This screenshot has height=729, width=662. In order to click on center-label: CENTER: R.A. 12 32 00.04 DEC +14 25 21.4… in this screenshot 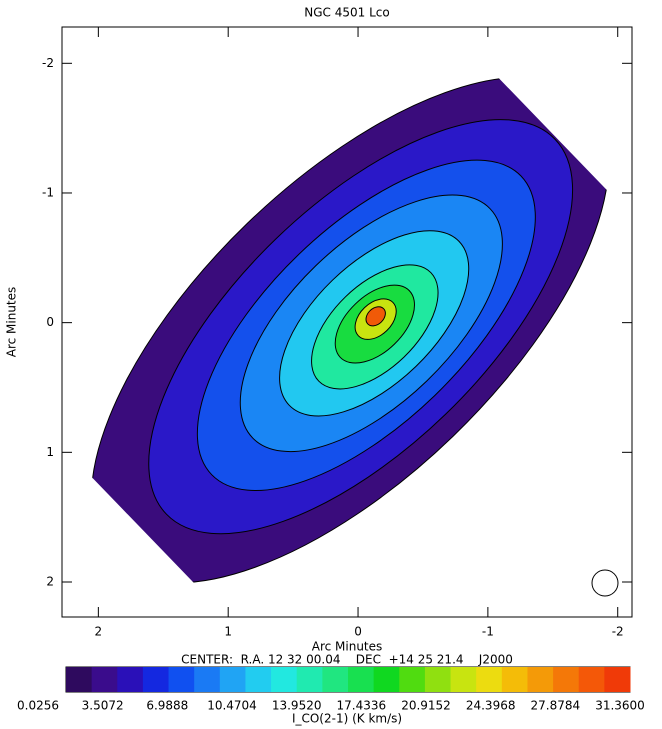, I will do `click(347, 660)`.